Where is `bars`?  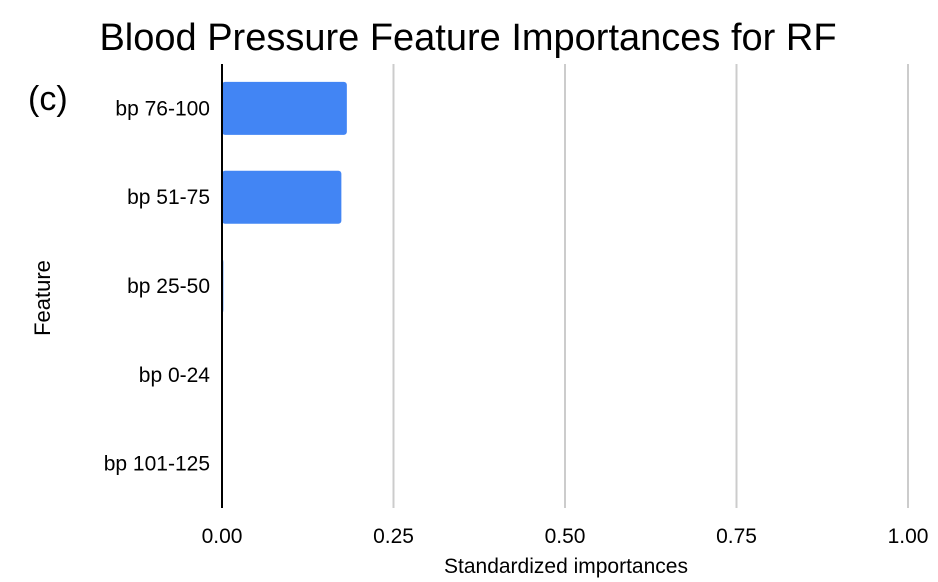 bars is located at coordinates (284, 197).